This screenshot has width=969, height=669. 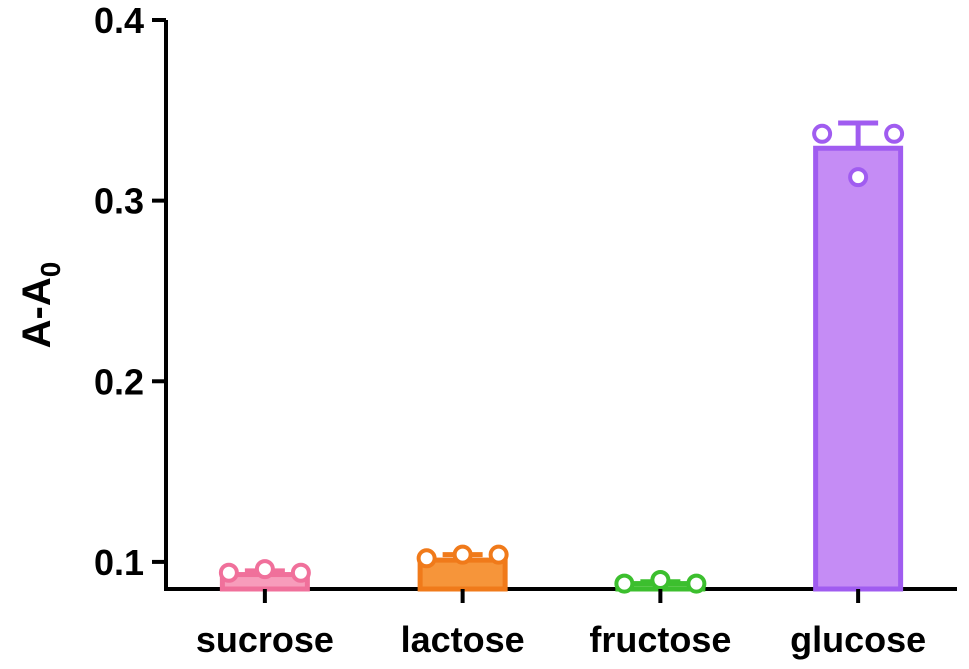 I want to click on y-tick-label: 0.2, so click(x=119, y=381).